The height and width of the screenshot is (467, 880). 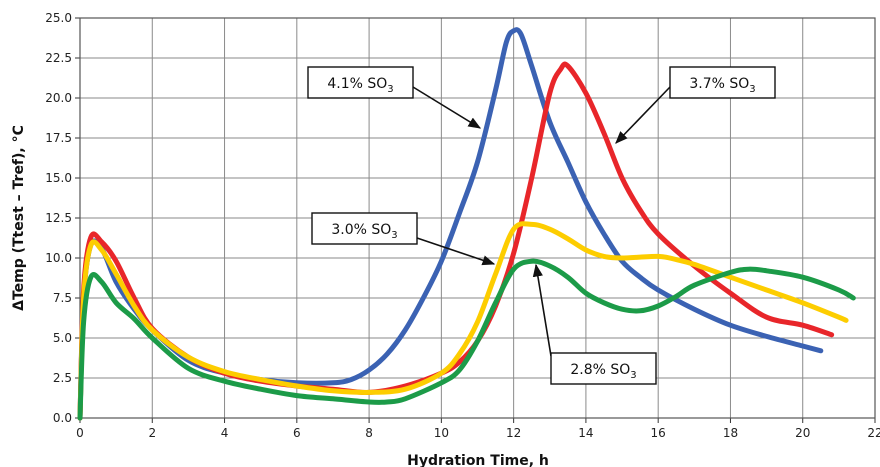 I want to click on y-tick-label: 7.5, so click(x=62, y=298).